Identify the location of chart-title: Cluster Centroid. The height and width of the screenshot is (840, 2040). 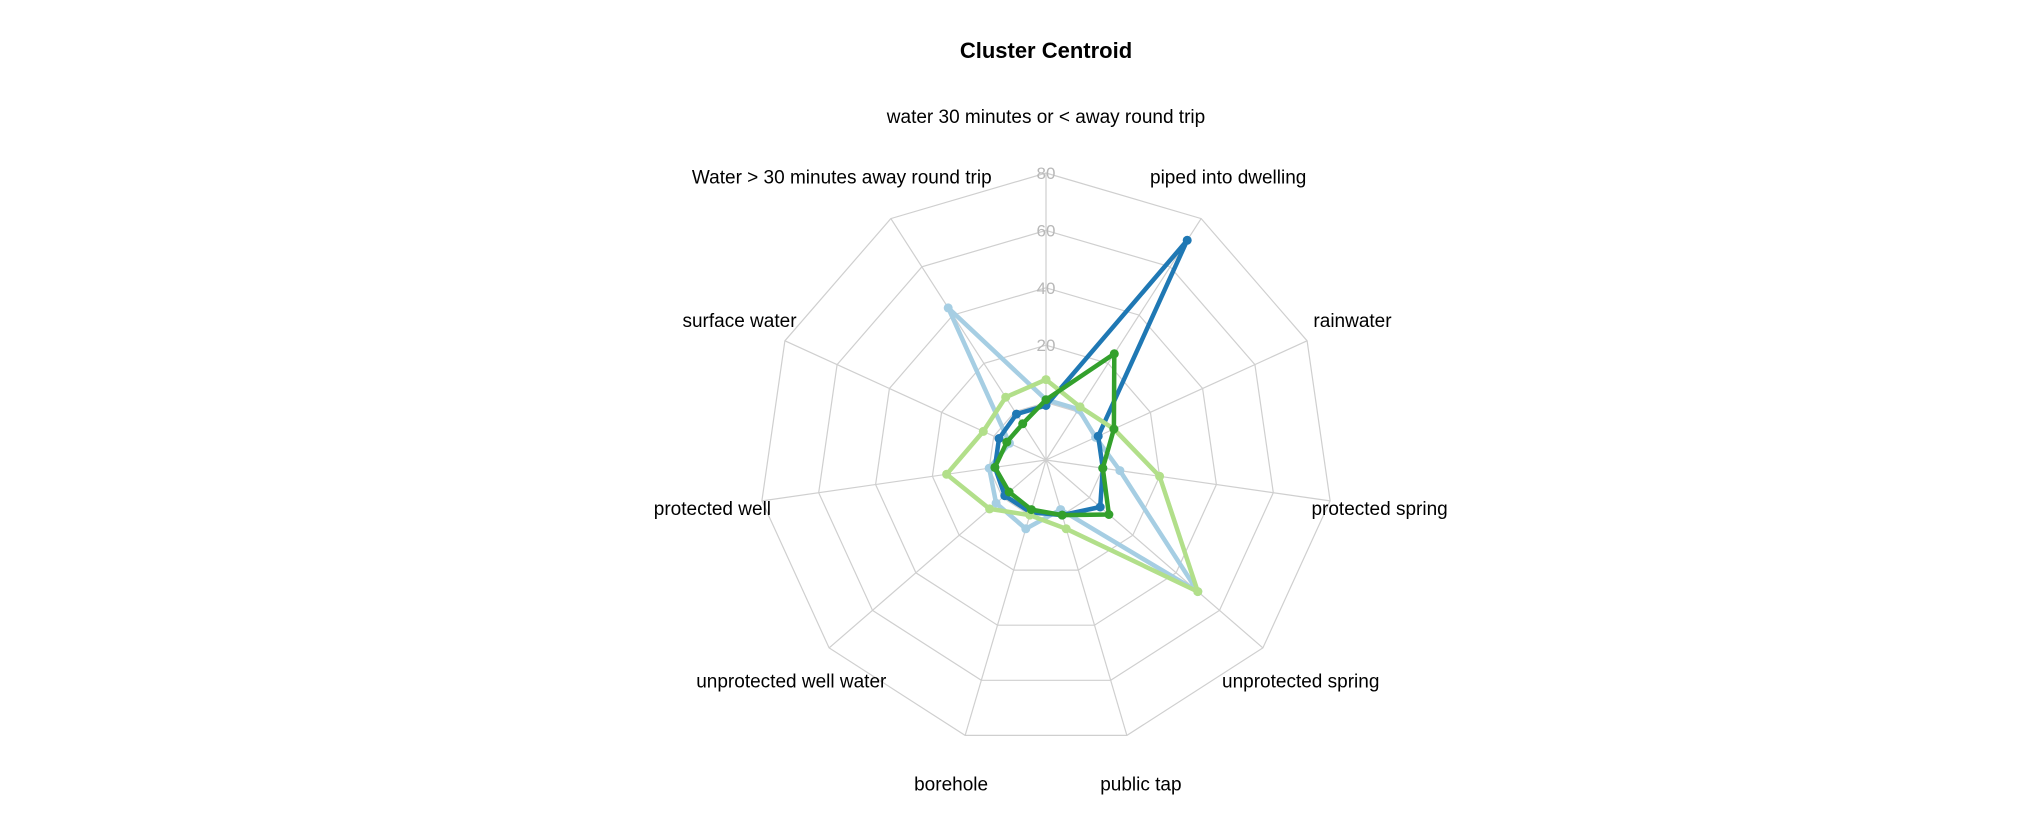
(1046, 50).